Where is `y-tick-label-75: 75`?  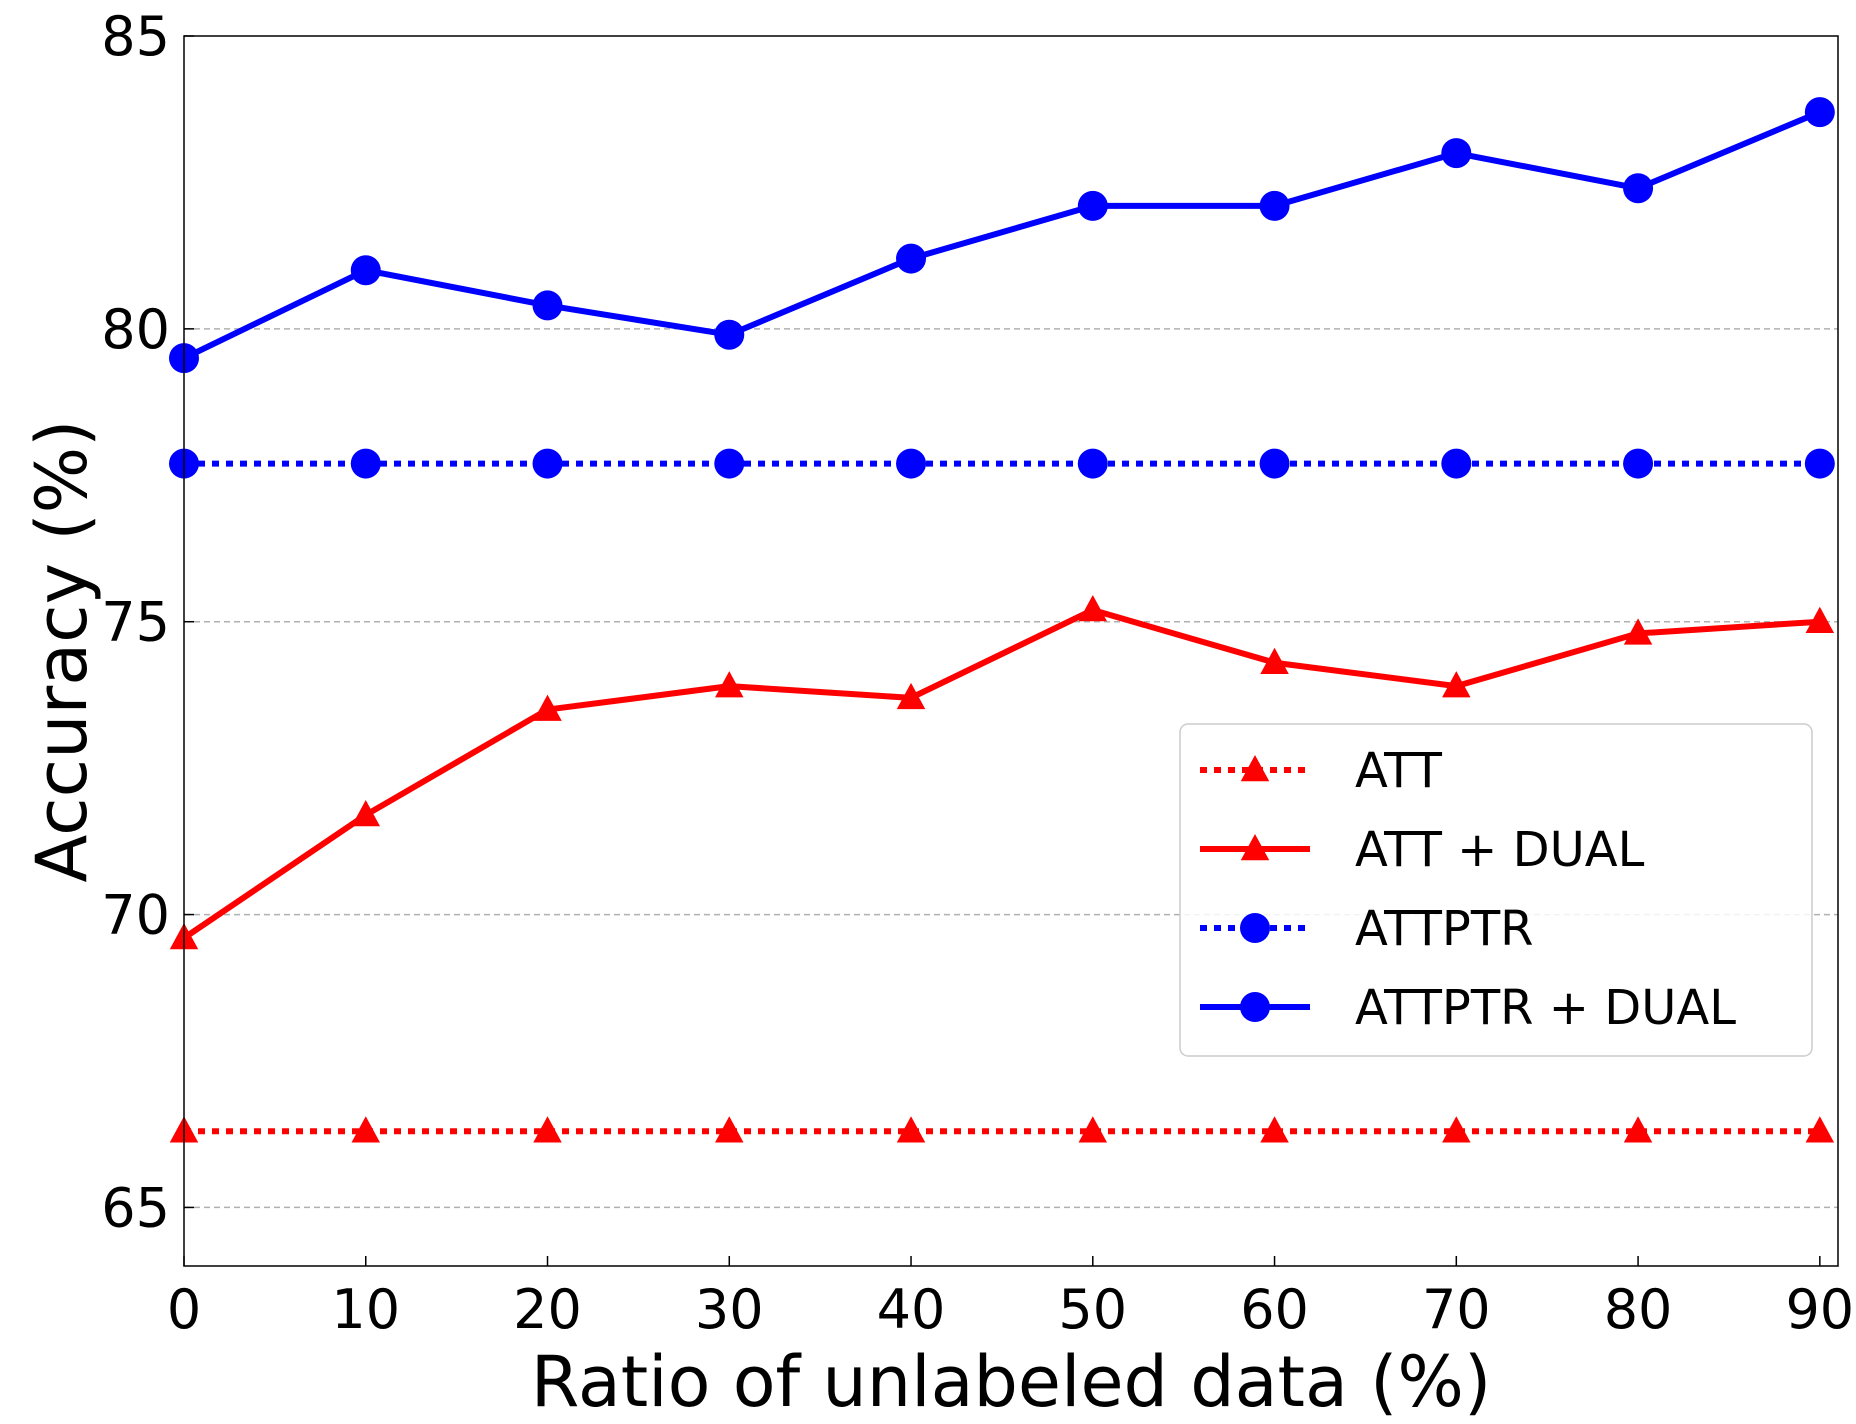
y-tick-label-75: 75 is located at coordinates (135, 622).